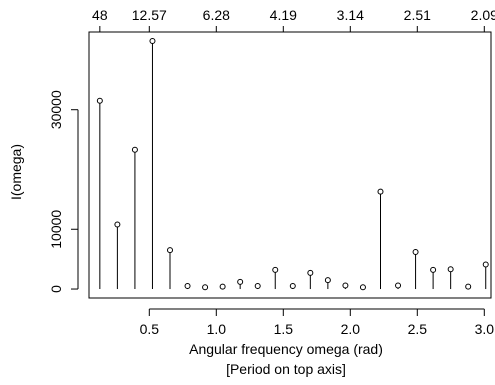 The image size is (495, 385). Describe the element at coordinates (56, 289) in the screenshot. I see `y-tick-label: 0` at that location.